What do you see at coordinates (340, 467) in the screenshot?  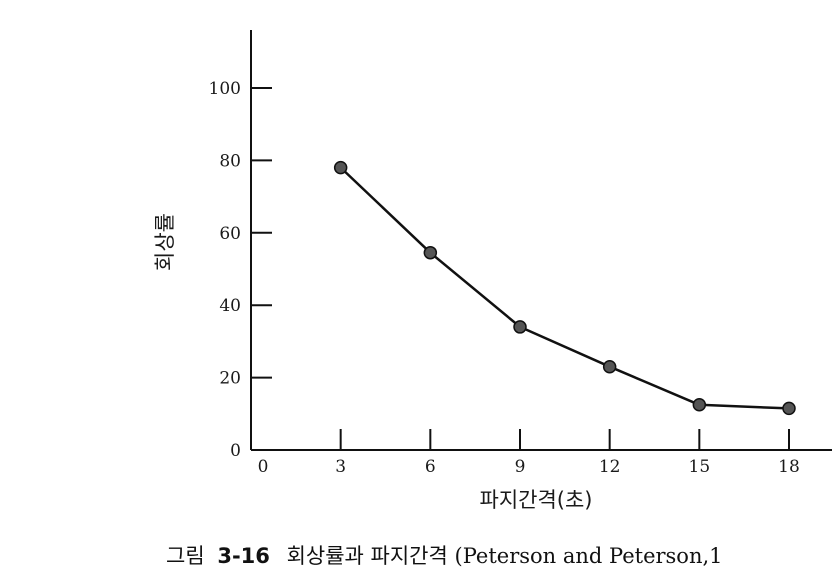 I see `x-tick-label: 3` at bounding box center [340, 467].